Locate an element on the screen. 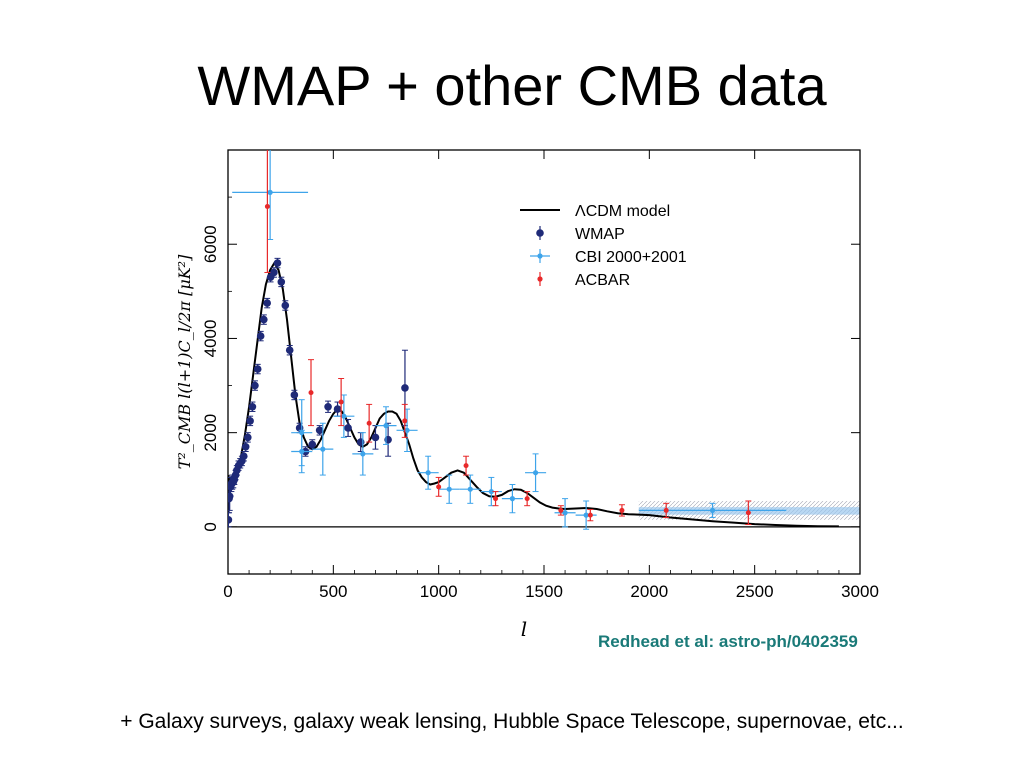 This screenshot has width=1024, height=768. x-tick-label: 2500 is located at coordinates (755, 591).